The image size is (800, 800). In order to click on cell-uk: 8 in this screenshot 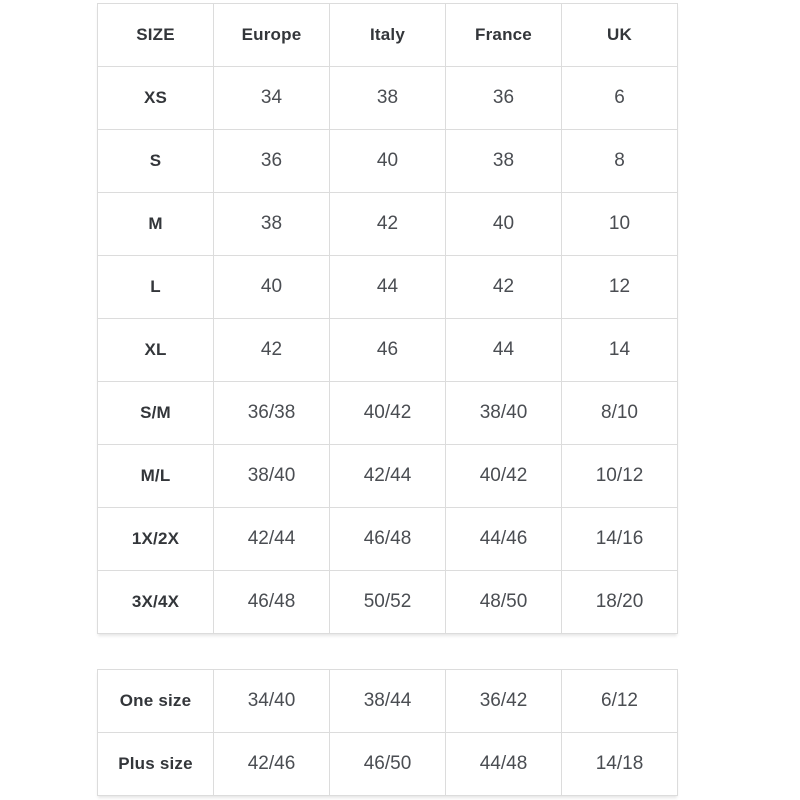, I will do `click(619, 161)`.